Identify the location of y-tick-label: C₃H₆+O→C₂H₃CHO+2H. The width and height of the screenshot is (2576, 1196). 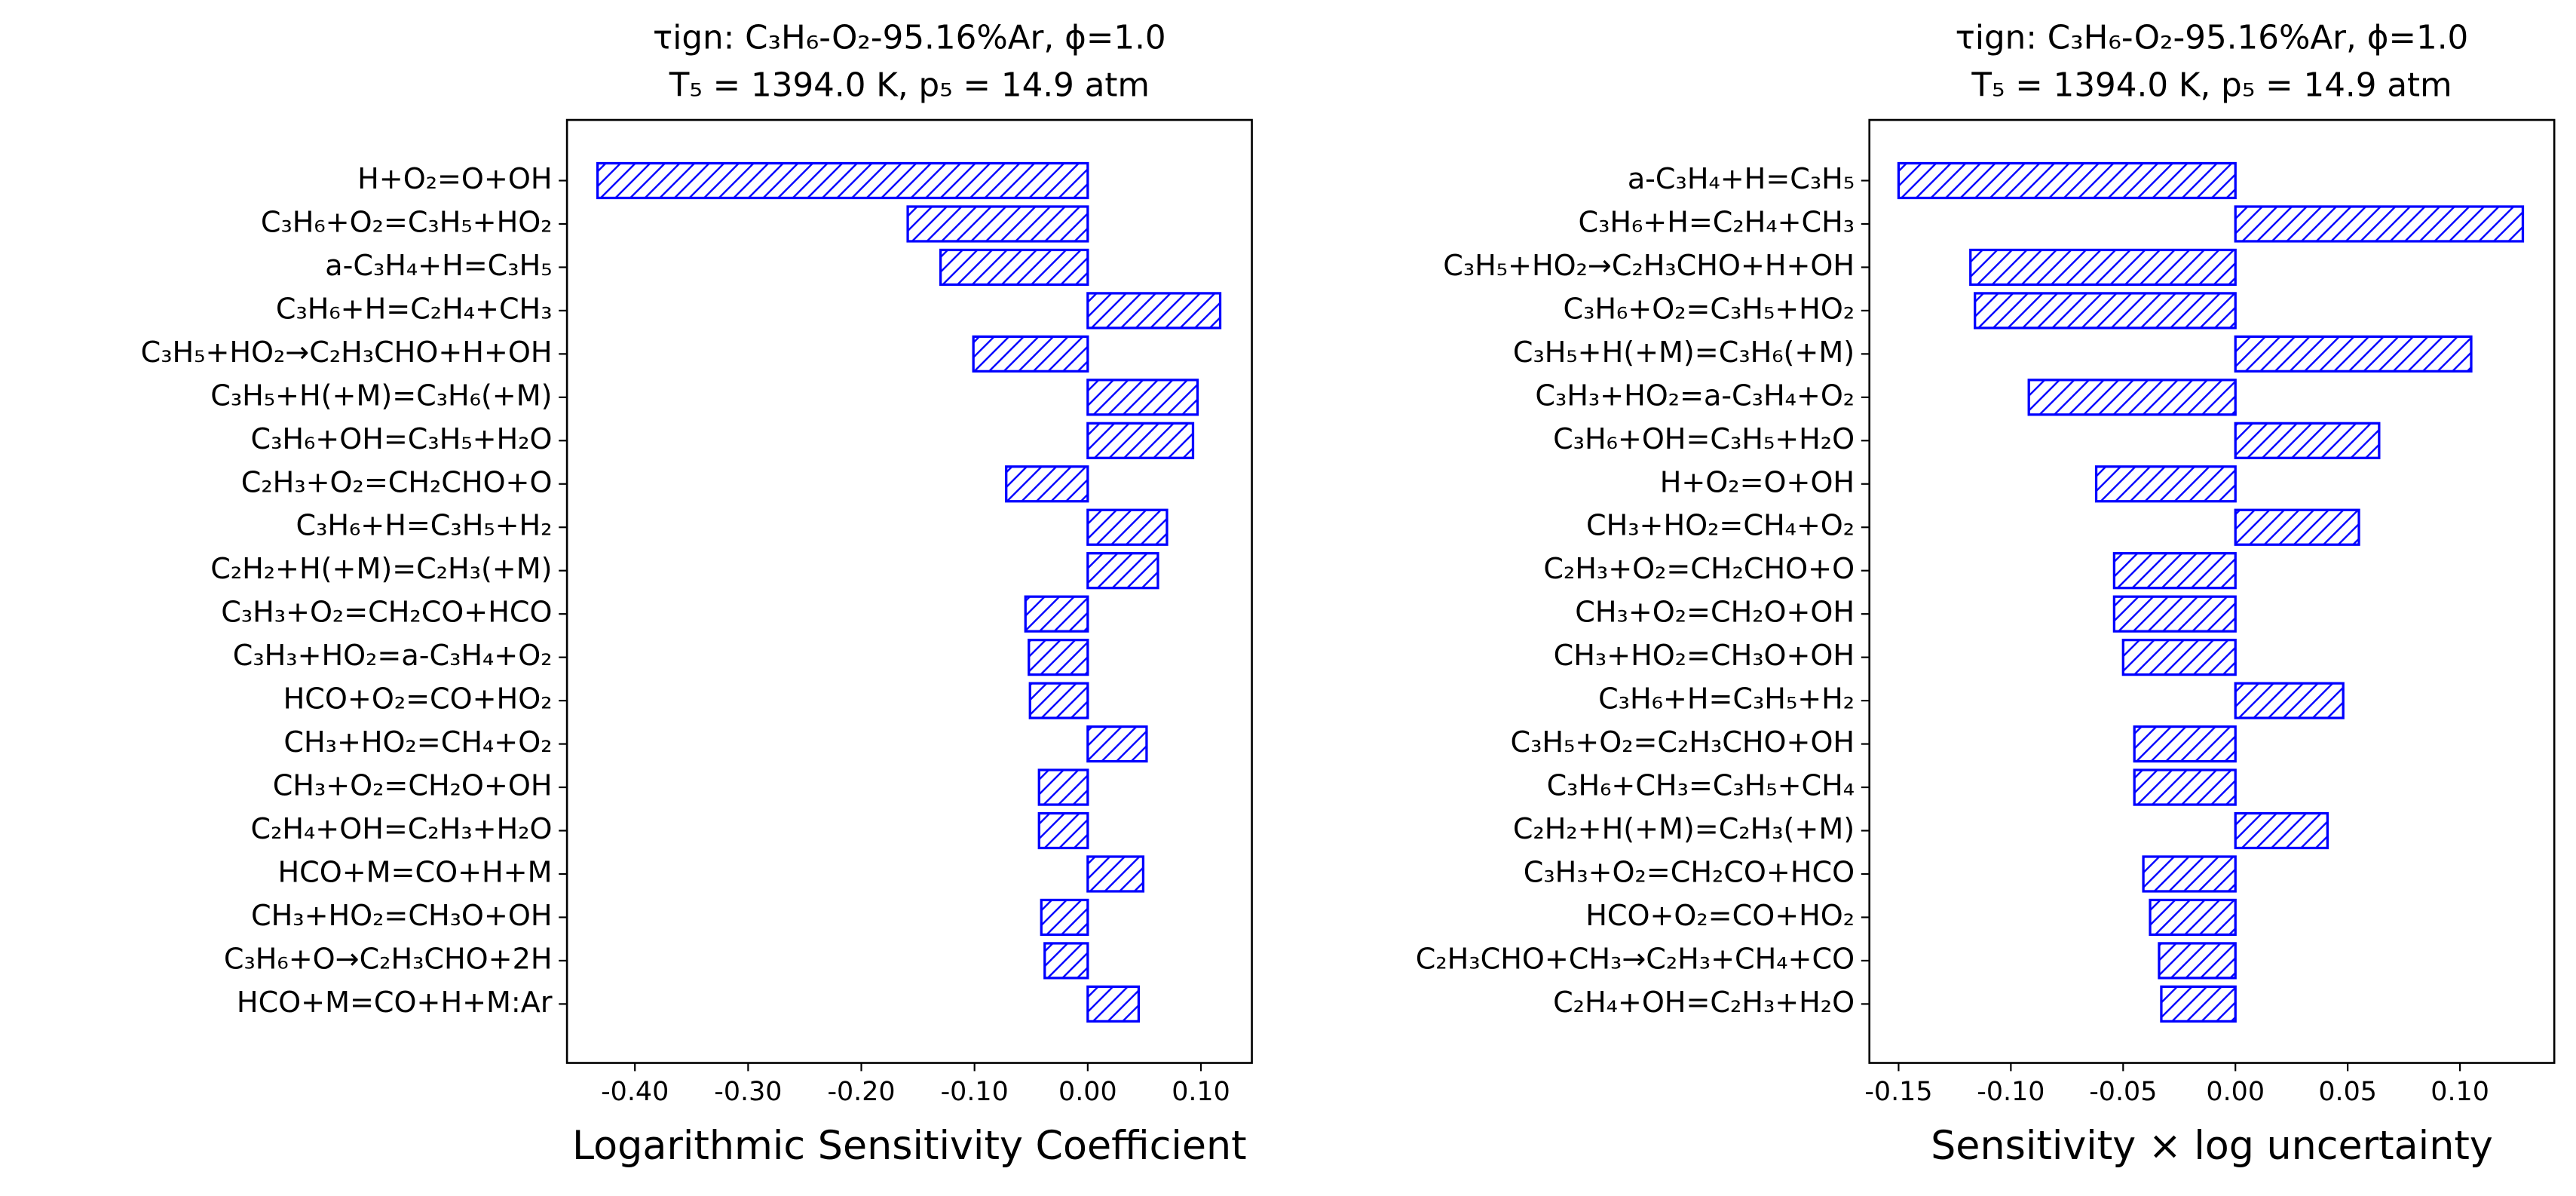
(388, 958).